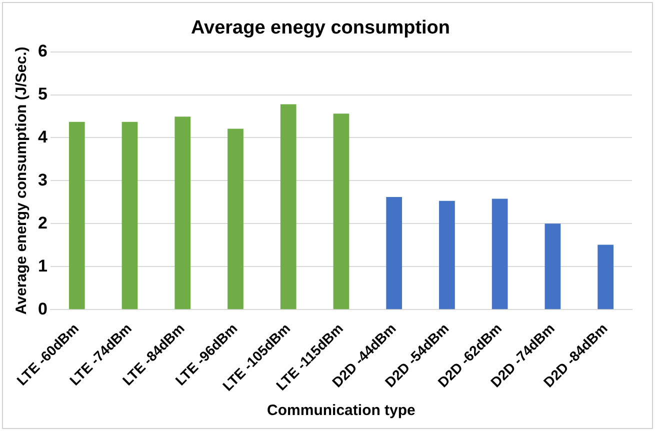  What do you see at coordinates (43, 94) in the screenshot?
I see `y-tick-label: 5` at bounding box center [43, 94].